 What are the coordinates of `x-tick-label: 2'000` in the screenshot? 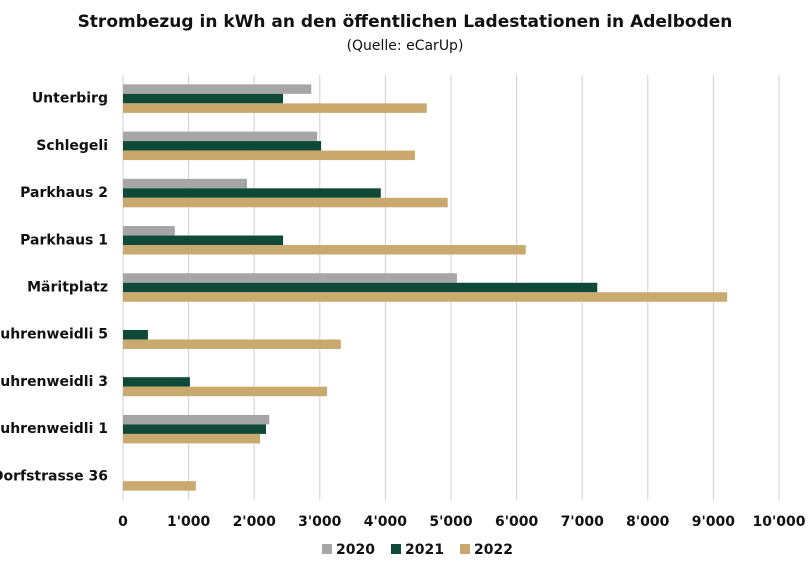 It's located at (255, 522).